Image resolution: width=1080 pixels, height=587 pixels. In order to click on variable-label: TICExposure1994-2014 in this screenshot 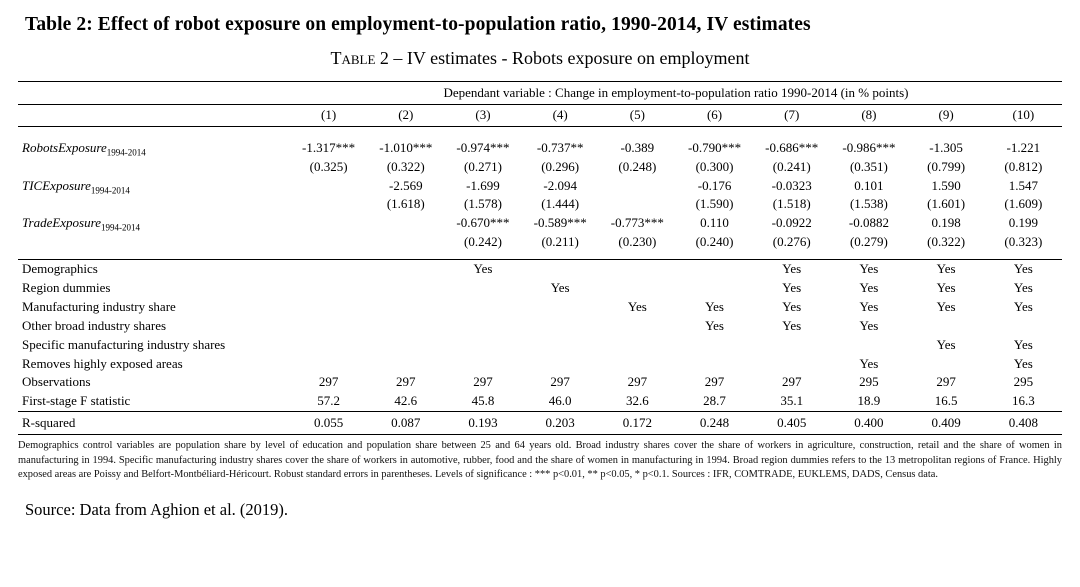, I will do `click(76, 186)`.